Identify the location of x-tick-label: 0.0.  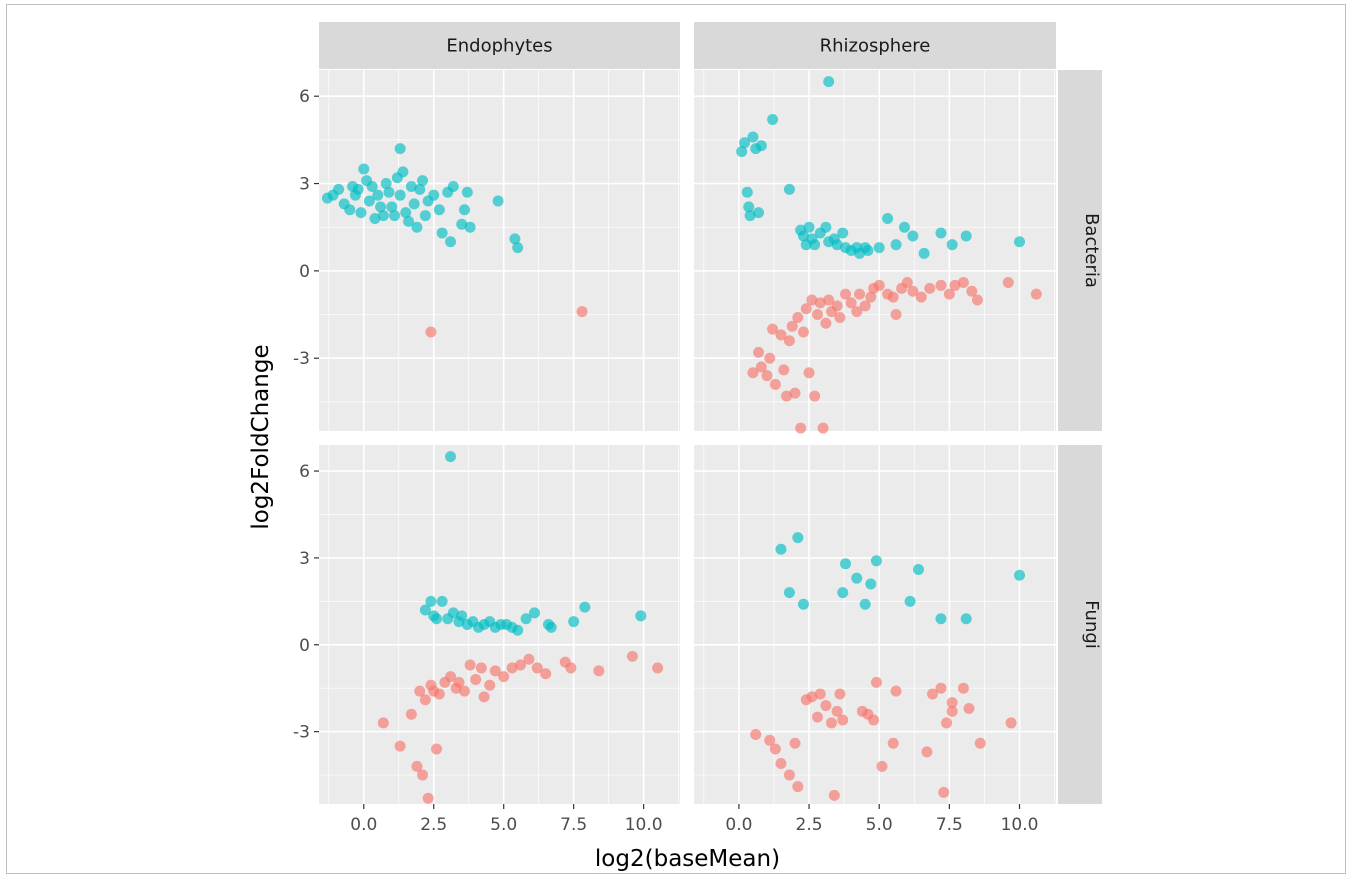
(363, 825).